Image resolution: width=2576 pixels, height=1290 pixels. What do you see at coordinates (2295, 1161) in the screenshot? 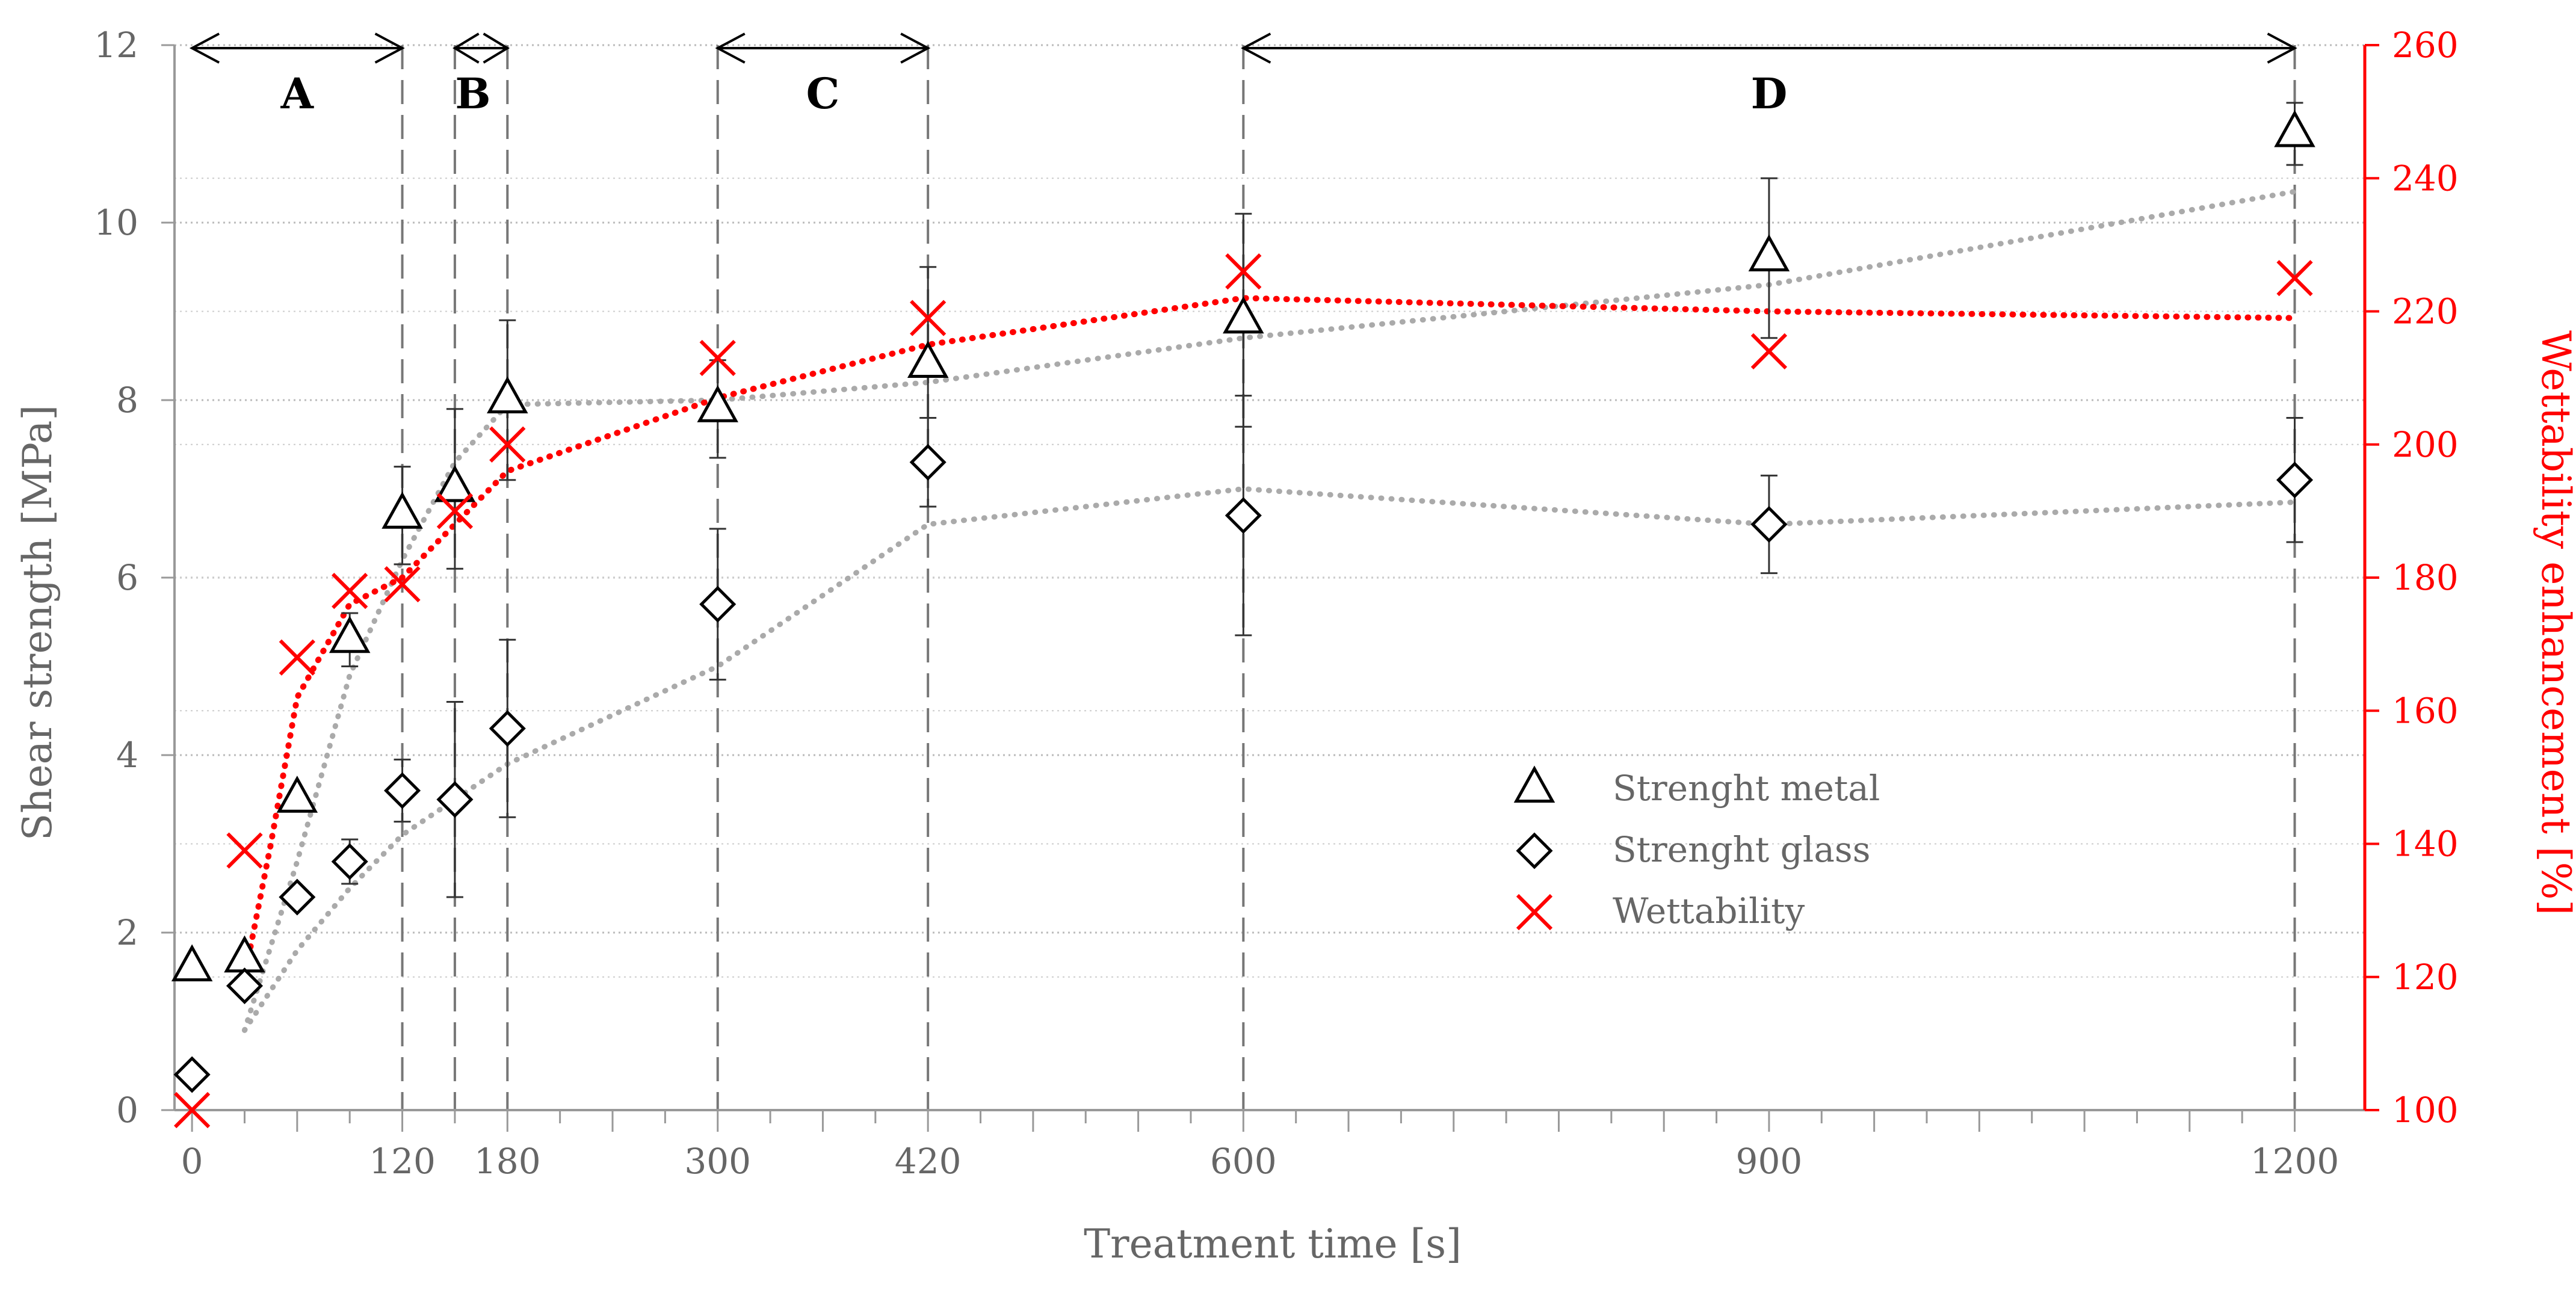
I see `x-tick-label: 1200` at bounding box center [2295, 1161].